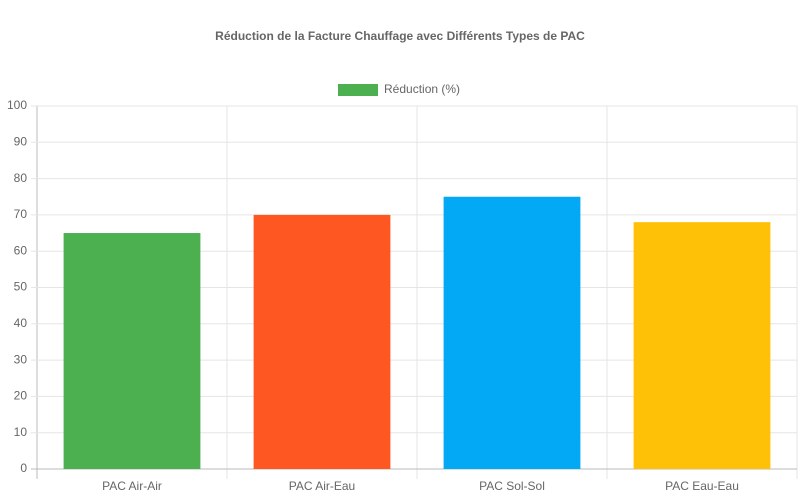 The height and width of the screenshot is (500, 800). What do you see at coordinates (21, 141) in the screenshot?
I see `y-tick-label: 90` at bounding box center [21, 141].